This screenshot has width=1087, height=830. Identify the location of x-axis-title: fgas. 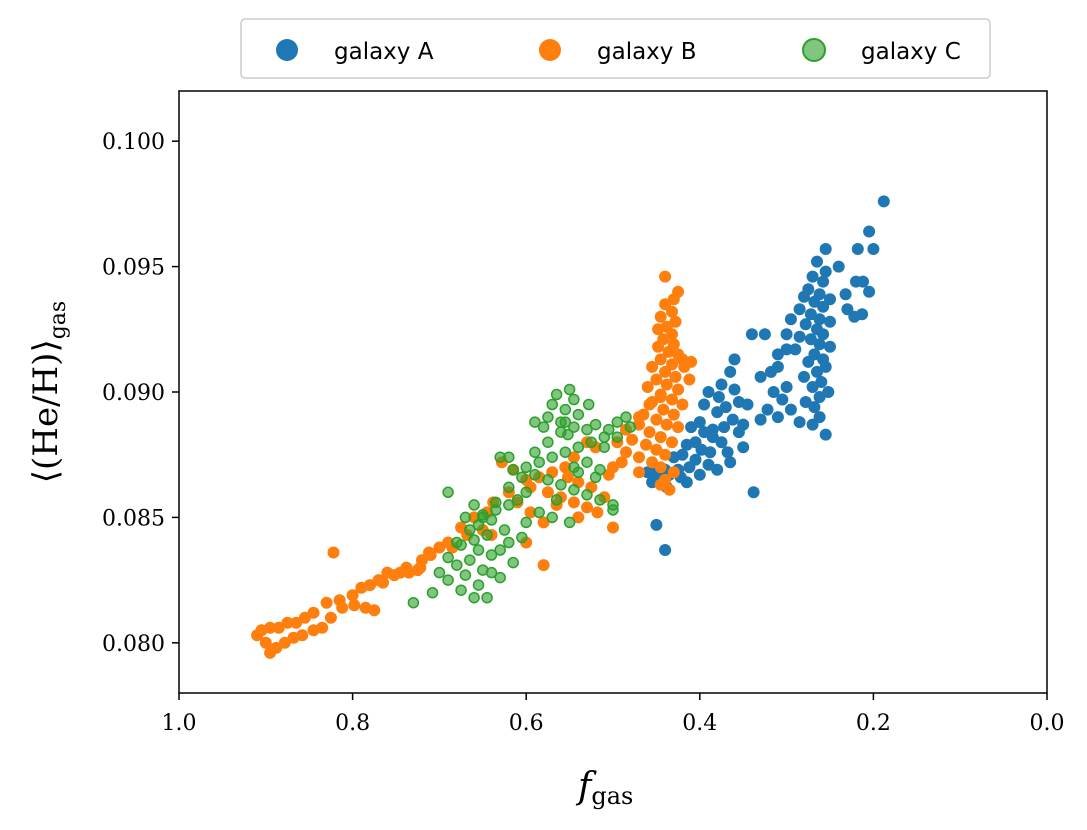
(604, 788).